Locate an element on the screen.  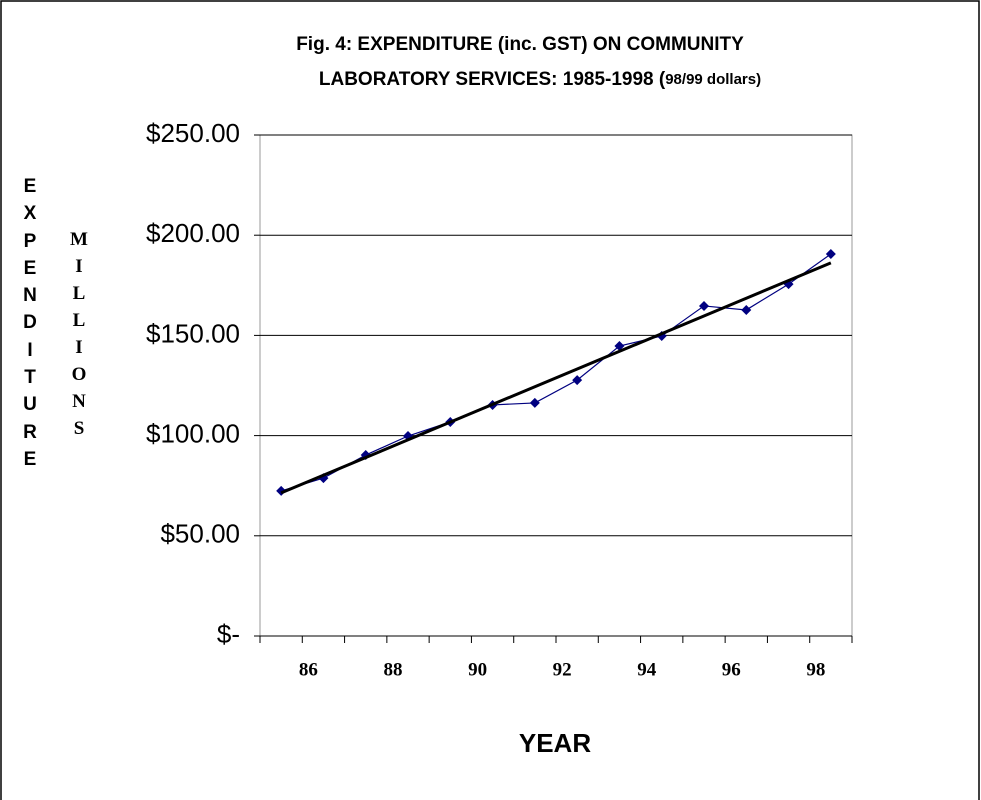
x-tick-label: 94 is located at coordinates (647, 669).